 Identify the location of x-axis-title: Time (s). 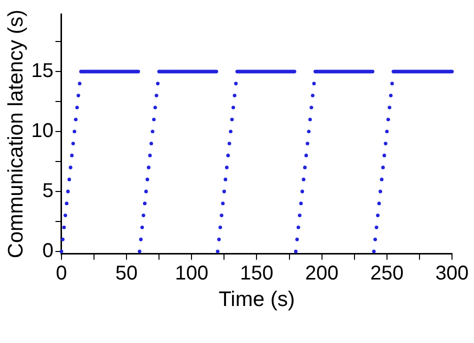
(256, 300).